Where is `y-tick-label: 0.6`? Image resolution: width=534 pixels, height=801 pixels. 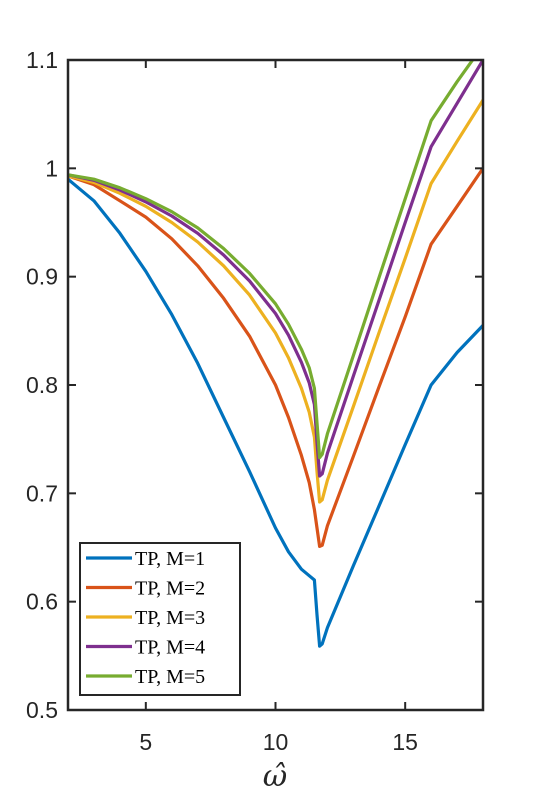 y-tick-label: 0.6 is located at coordinates (42, 602).